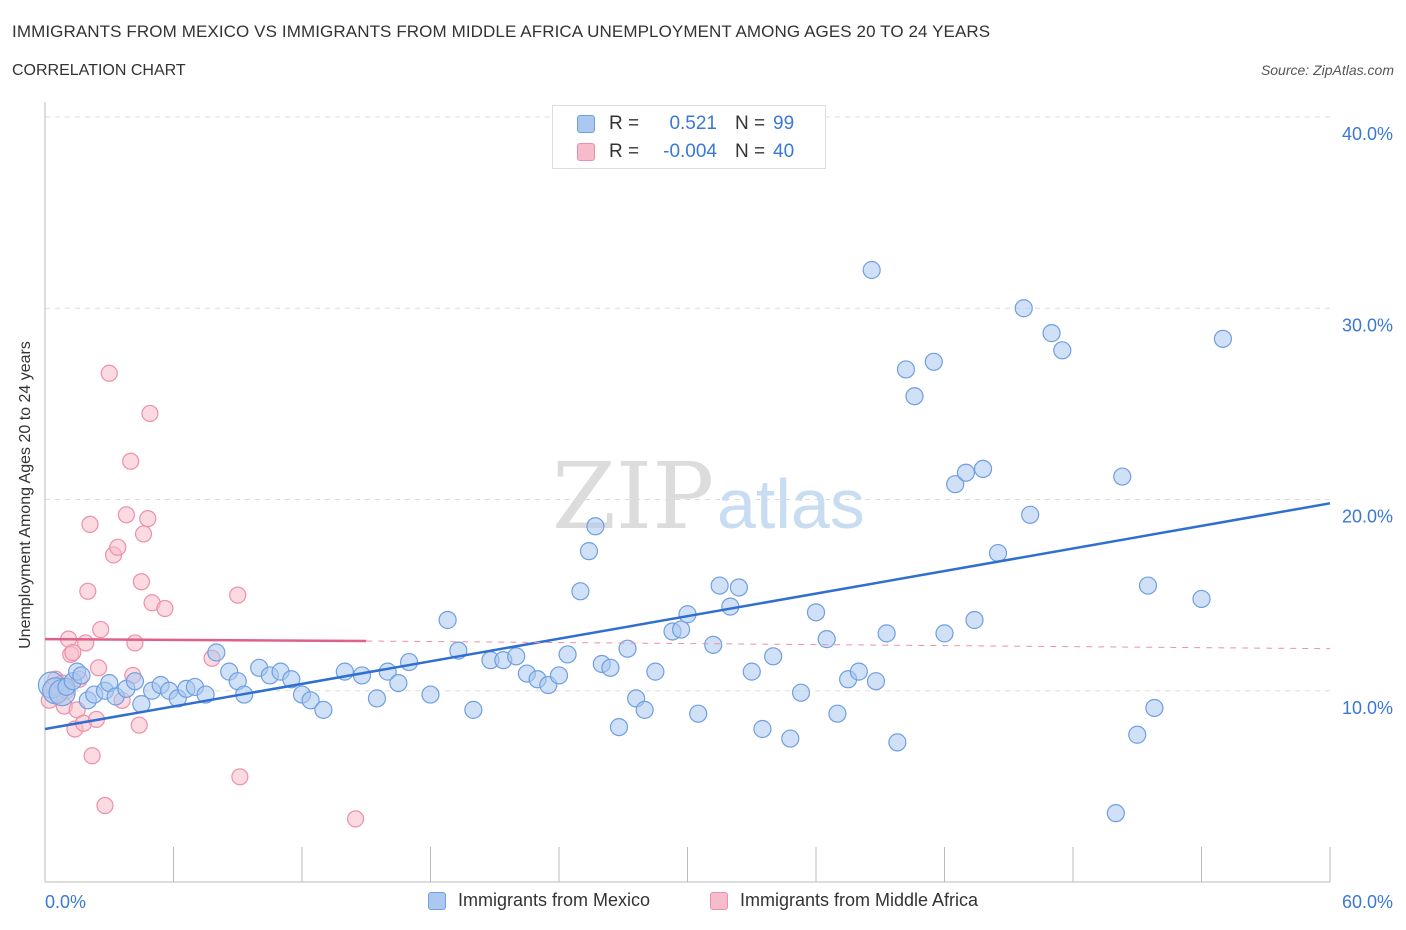 The width and height of the screenshot is (1406, 930). What do you see at coordinates (719, 900) in the screenshot?
I see `africa-legend-swatch` at bounding box center [719, 900].